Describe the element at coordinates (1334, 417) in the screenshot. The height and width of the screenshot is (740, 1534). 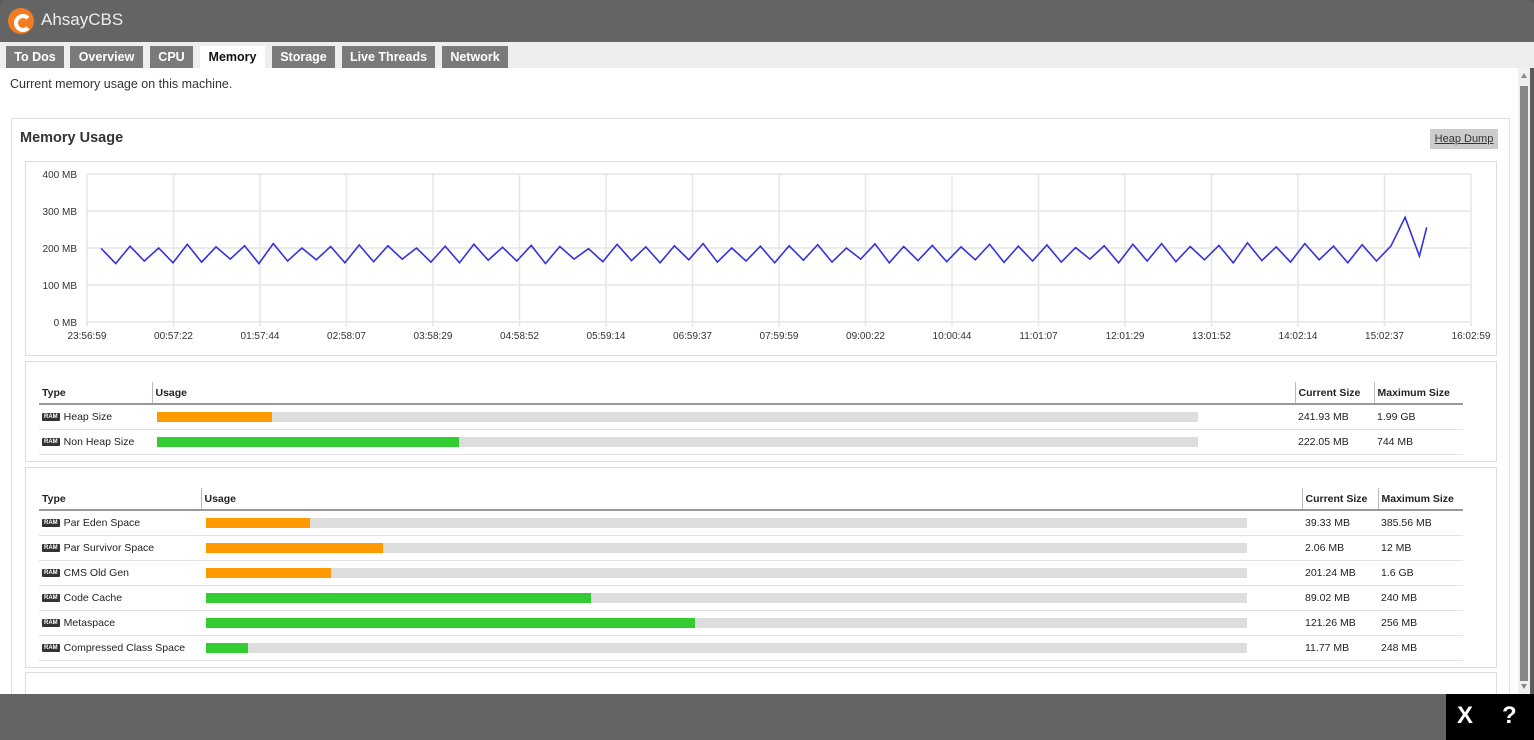
I see `current-size-cell: 241.93 MB` at that location.